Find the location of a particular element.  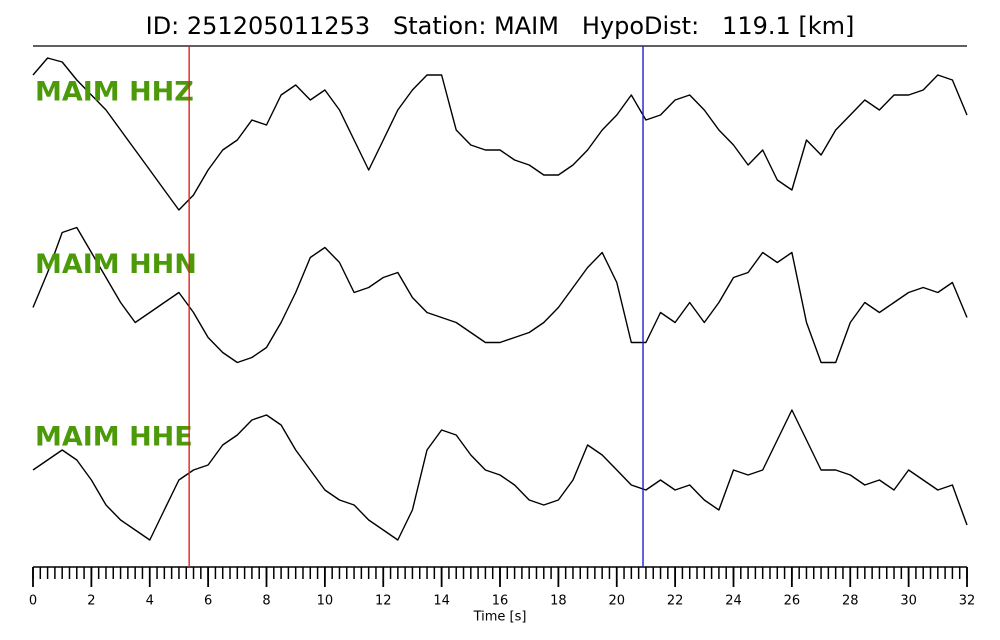

x-tick-label: 10 is located at coordinates (325, 601).